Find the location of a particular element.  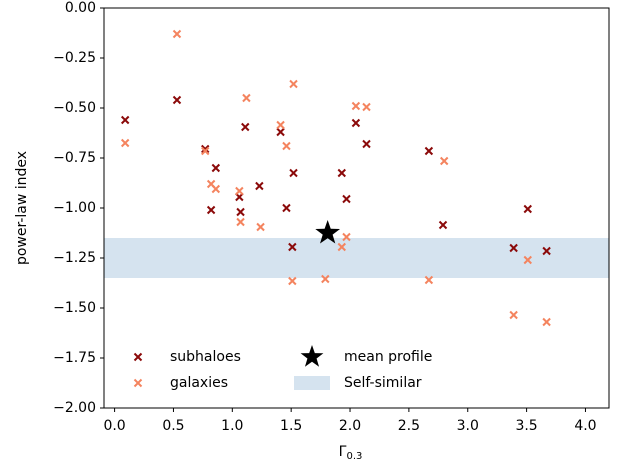

x-tick-label: 4.0 is located at coordinates (585, 426).